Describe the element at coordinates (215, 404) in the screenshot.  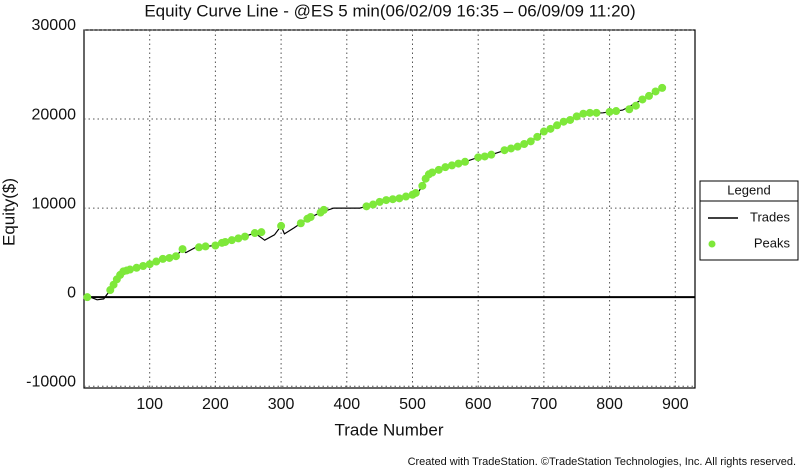
I see `x-tick-label: 200` at that location.